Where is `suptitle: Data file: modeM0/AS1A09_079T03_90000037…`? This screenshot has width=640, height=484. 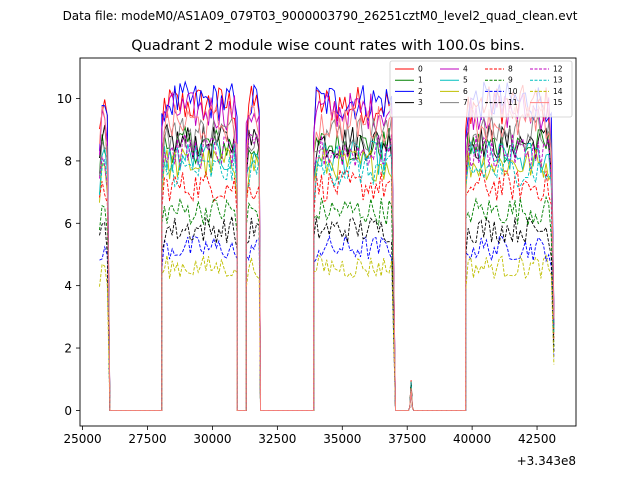 suptitle: Data file: modeM0/AS1A09_079T03_90000037… is located at coordinates (320, 16).